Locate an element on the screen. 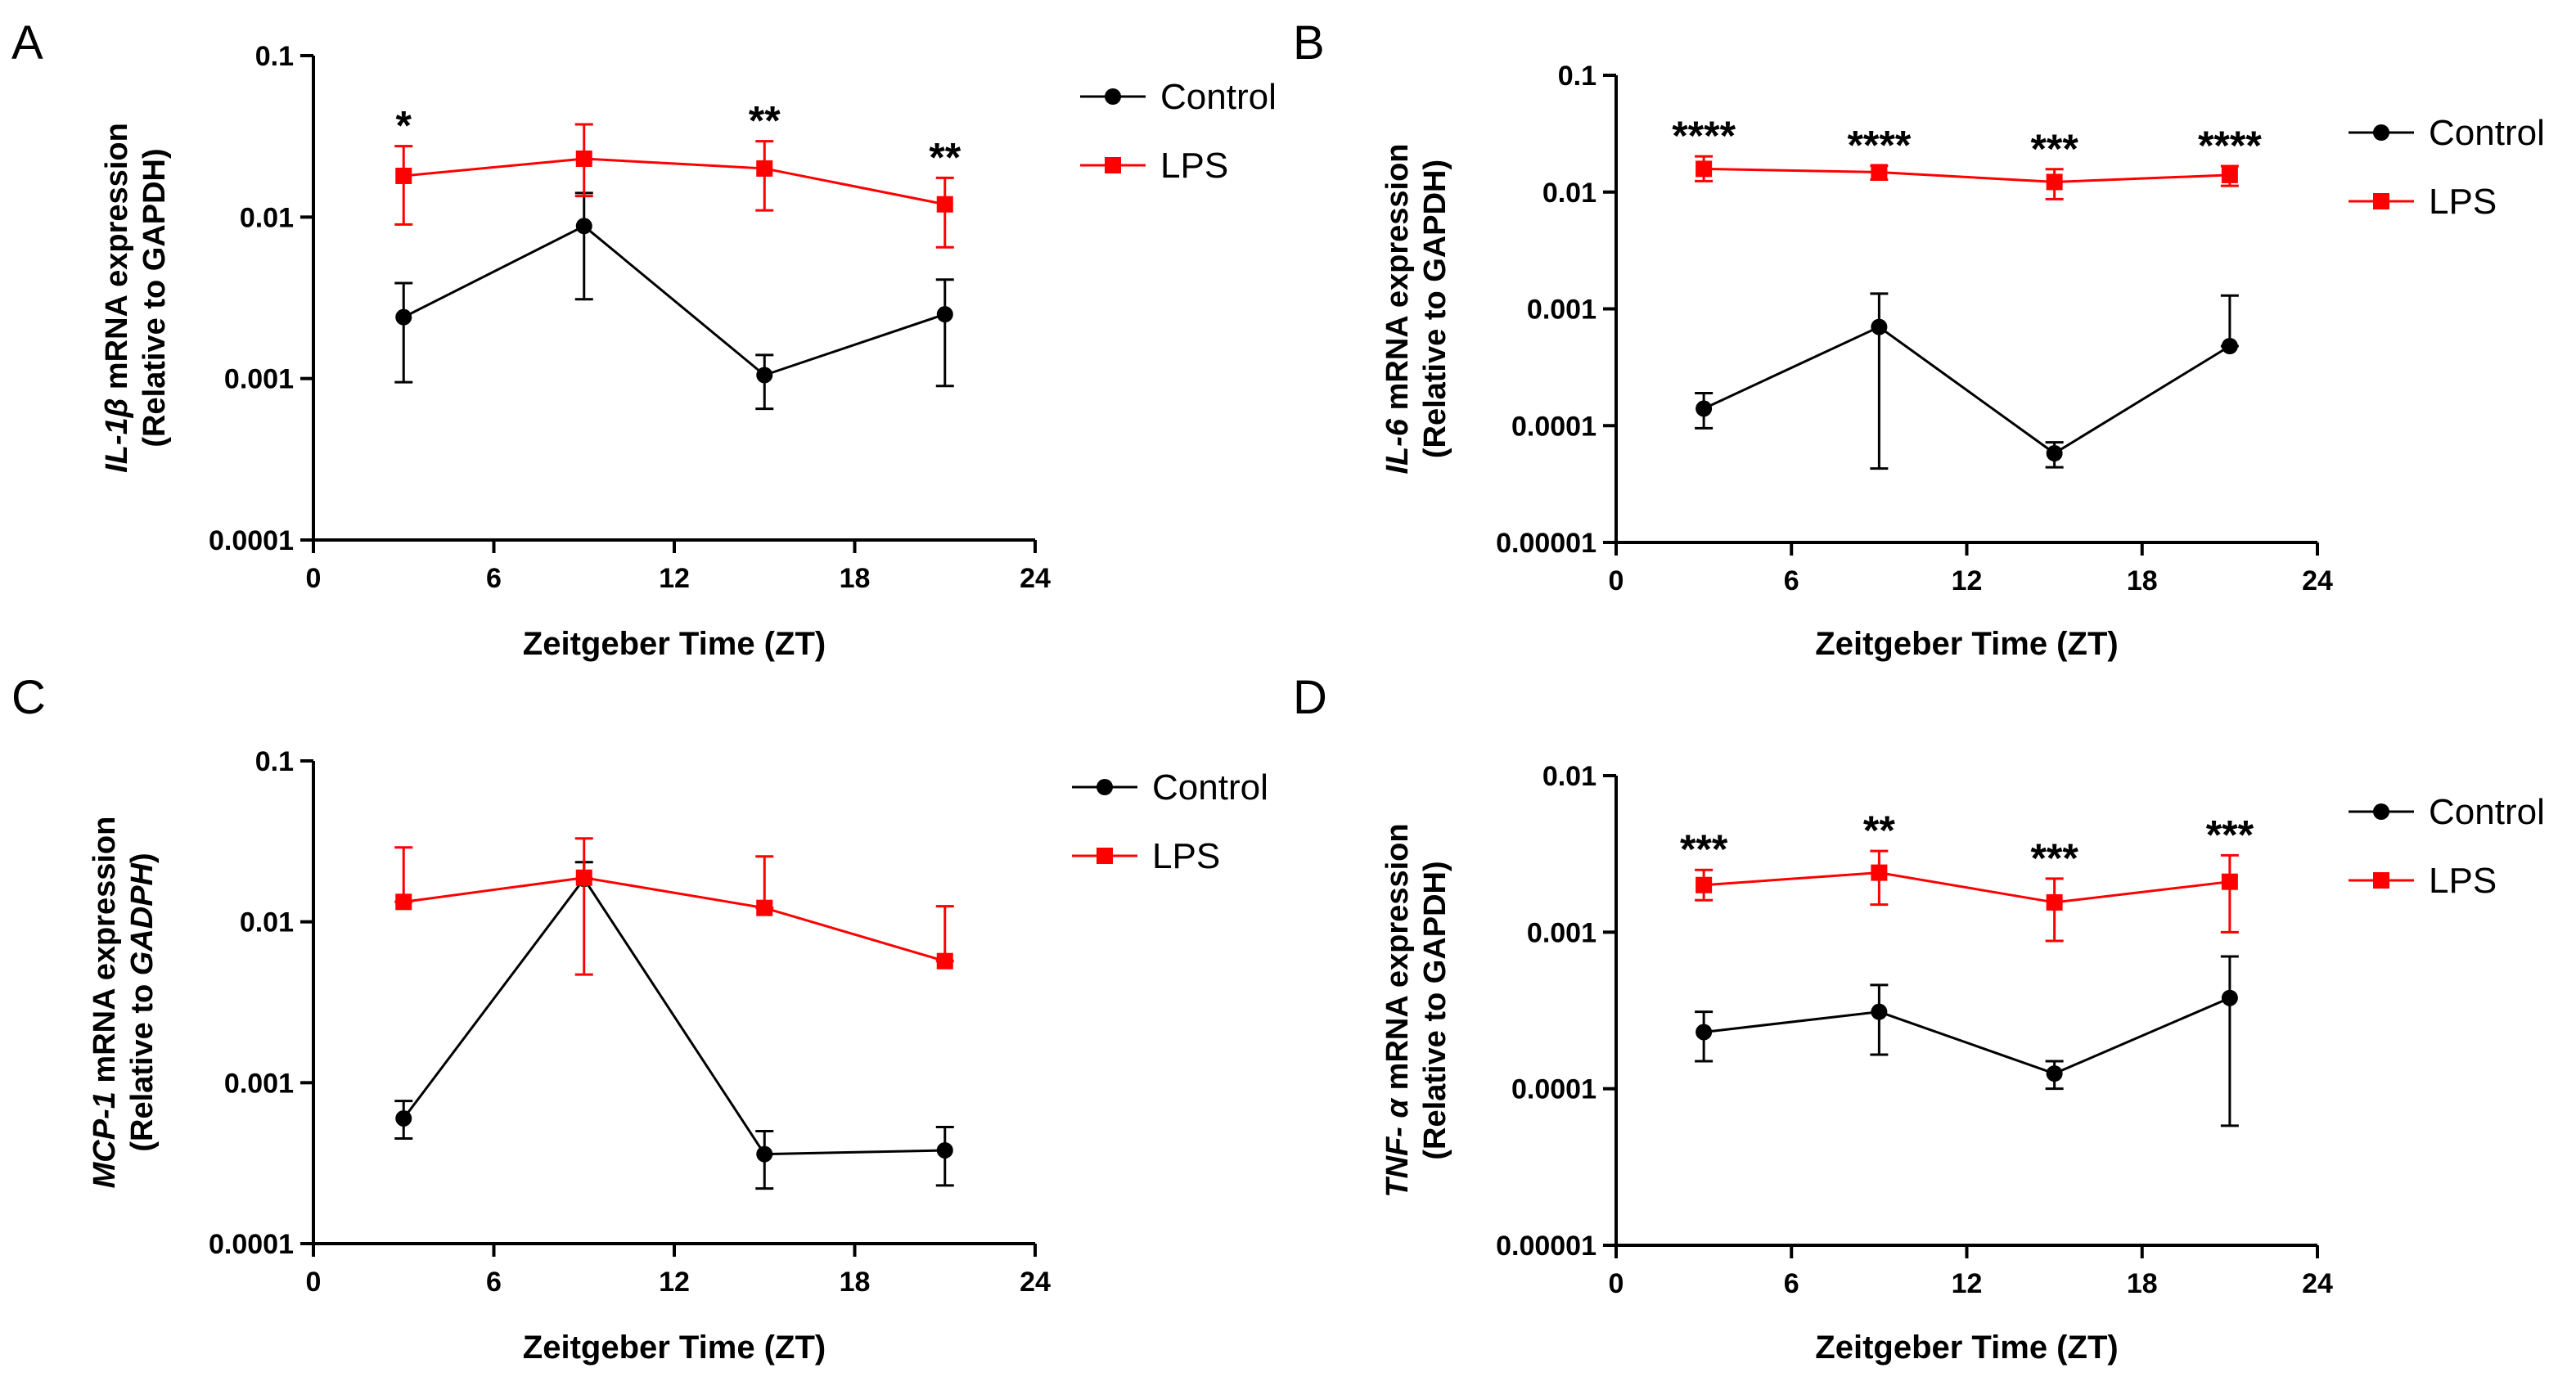  significance-marker: * is located at coordinates (404, 126).